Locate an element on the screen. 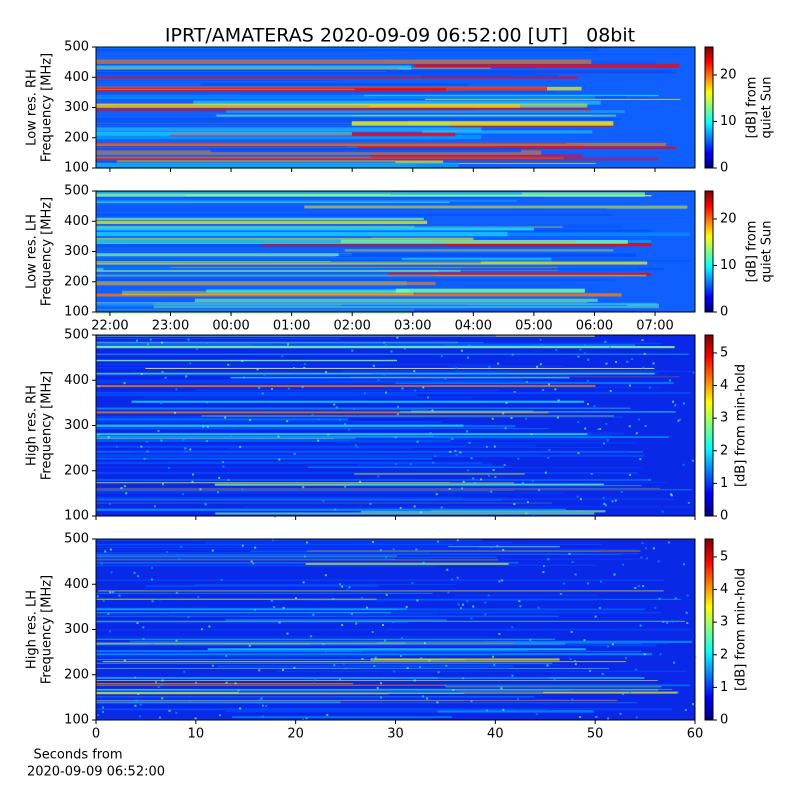 Image resolution: width=800 pixels, height=804 pixels. y-axis-label: Frequency [MHz] is located at coordinates (47, 251).